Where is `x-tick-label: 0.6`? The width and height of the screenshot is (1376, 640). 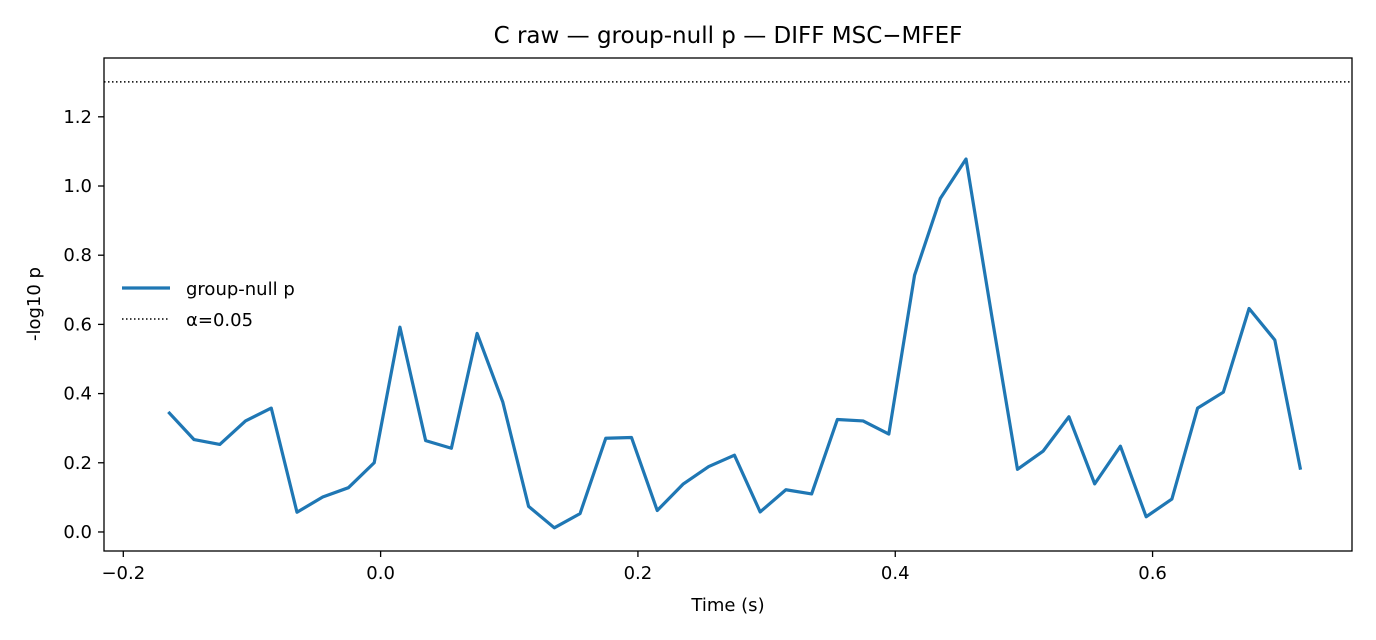
x-tick-label: 0.6 is located at coordinates (1152, 573).